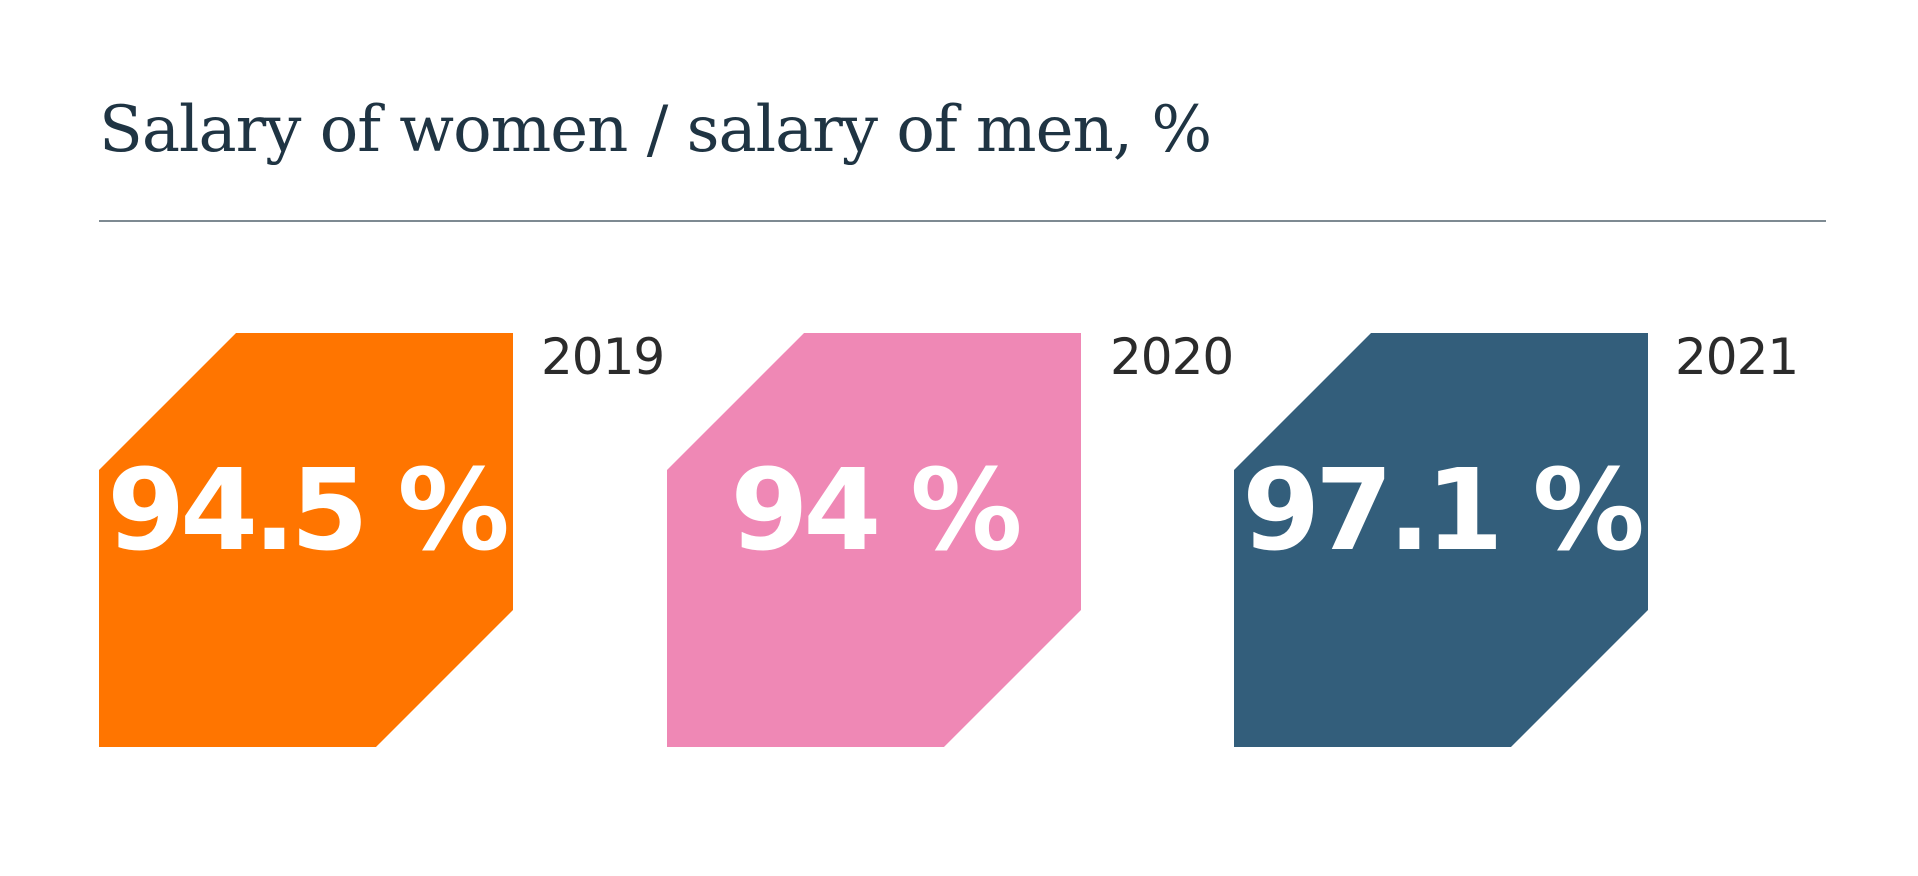  I want to click on tile-shape-2020, so click(874, 540).